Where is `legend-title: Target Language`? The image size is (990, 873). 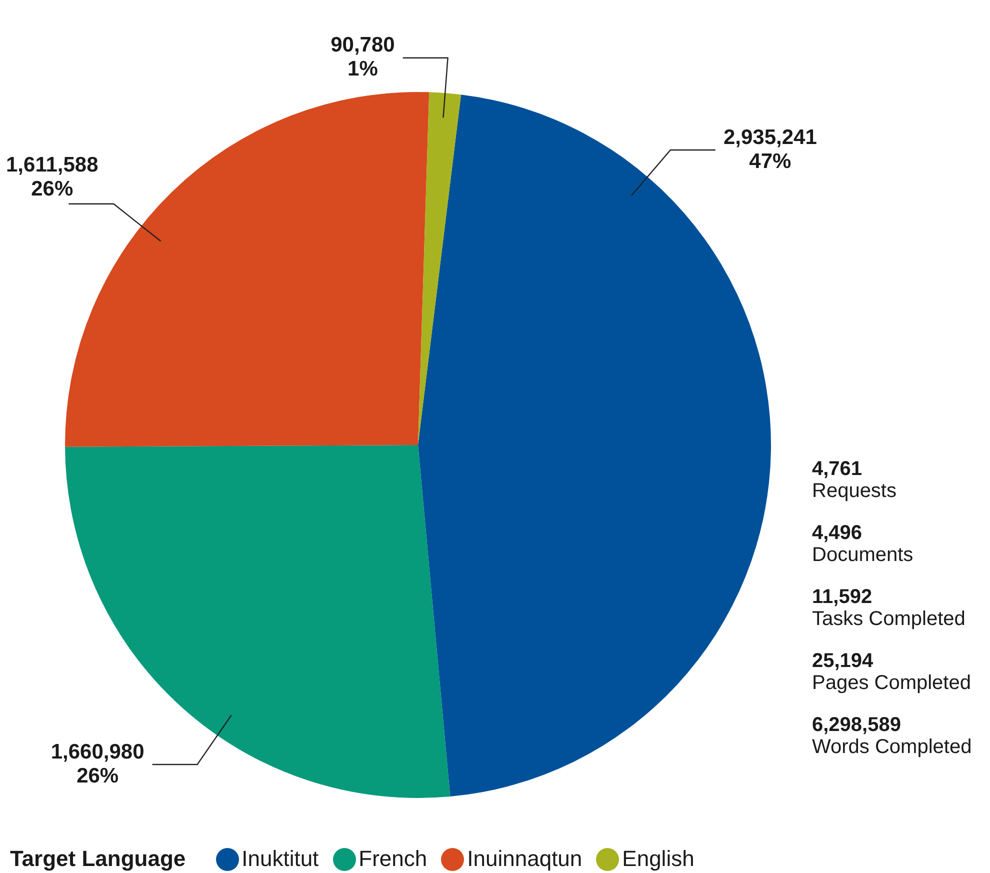
legend-title: Target Language is located at coordinates (98, 859).